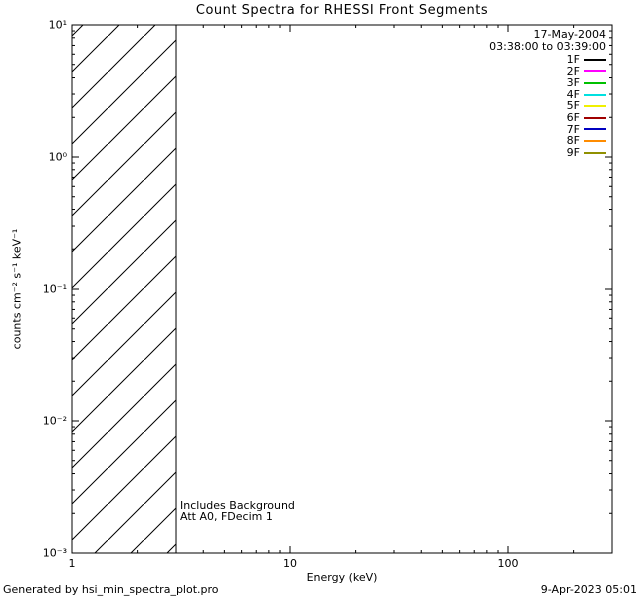  Describe the element at coordinates (547, 118) in the screenshot. I see `legend-entry: 6F` at that location.